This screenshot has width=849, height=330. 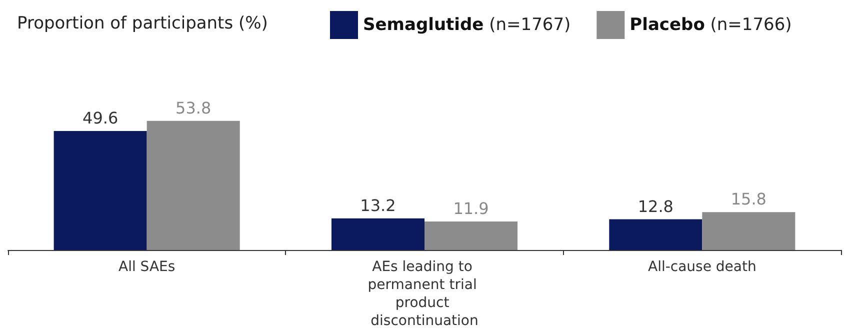 I want to click on legend-label: Semaglutide (n=1767), so click(x=467, y=25).